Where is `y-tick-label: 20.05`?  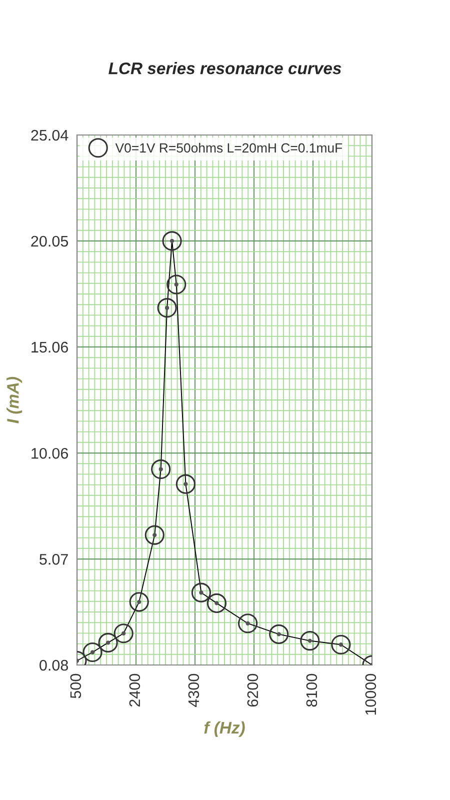
y-tick-label: 20.05 is located at coordinates (49, 241).